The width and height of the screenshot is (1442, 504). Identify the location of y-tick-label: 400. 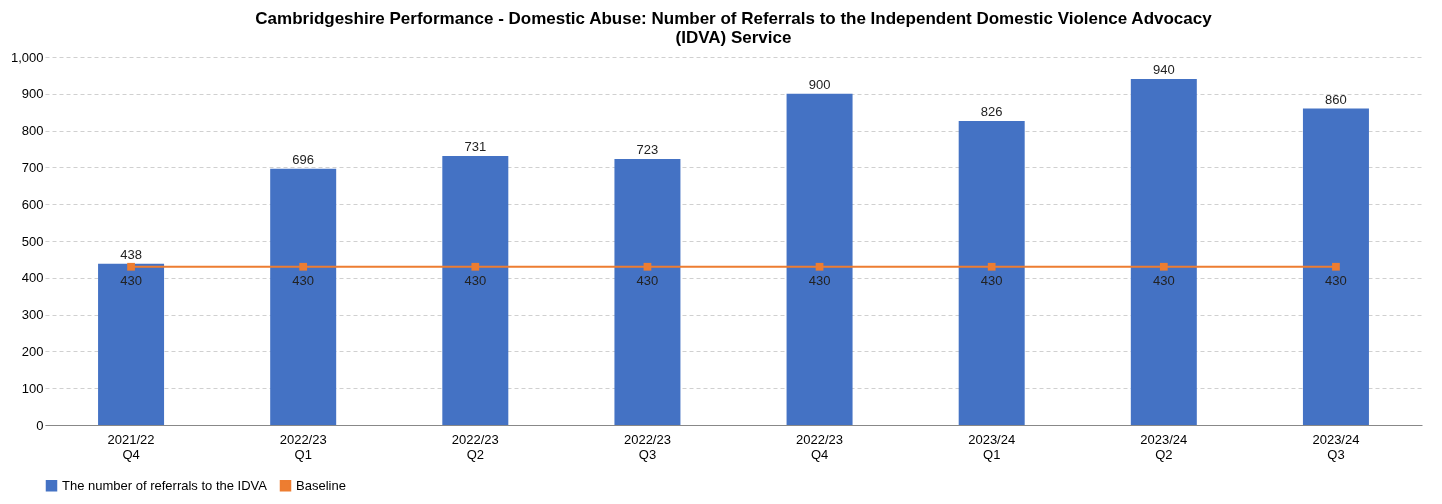
(32, 278).